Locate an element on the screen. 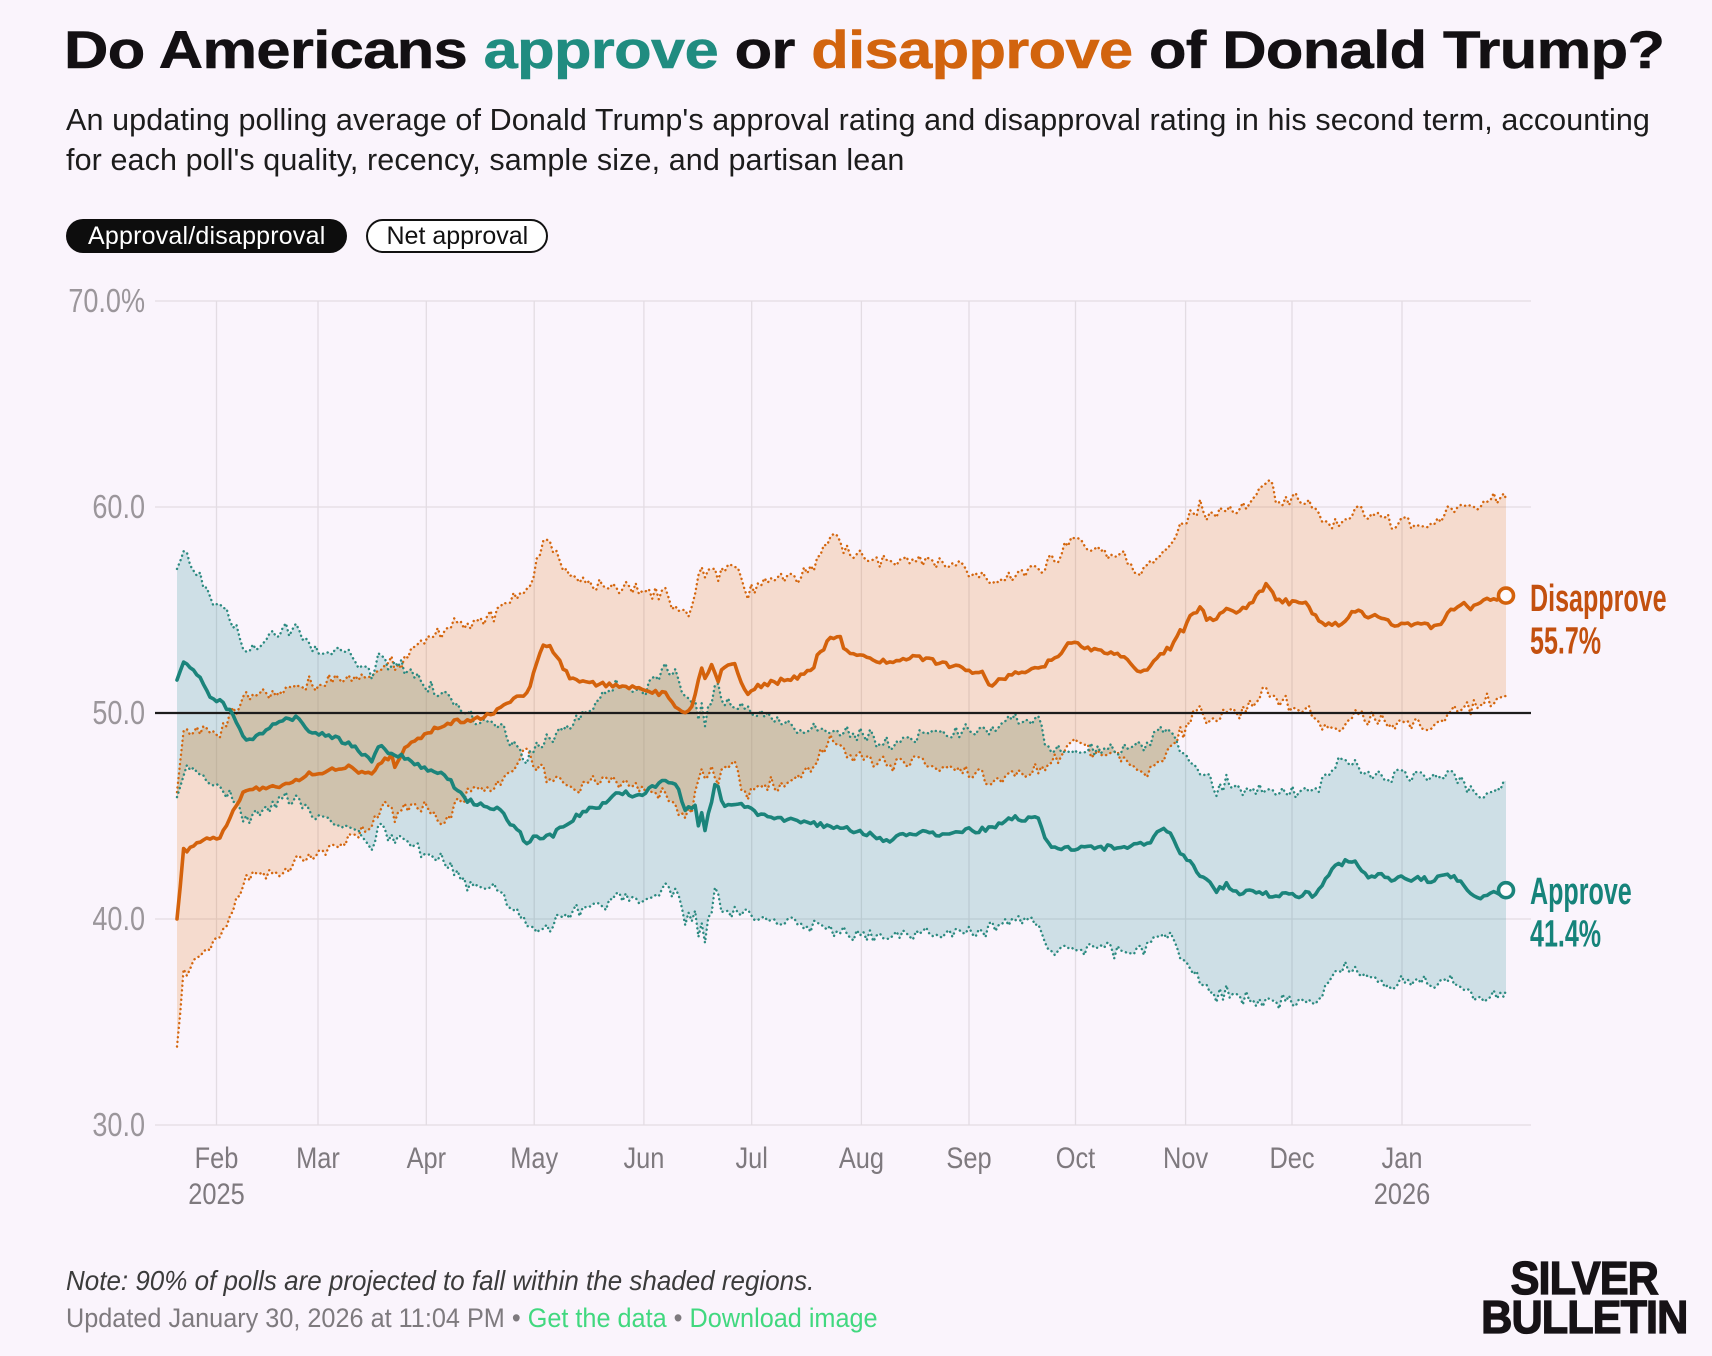 The height and width of the screenshot is (1356, 1712). svg-text: Jan is located at coordinates (1402, 1157).